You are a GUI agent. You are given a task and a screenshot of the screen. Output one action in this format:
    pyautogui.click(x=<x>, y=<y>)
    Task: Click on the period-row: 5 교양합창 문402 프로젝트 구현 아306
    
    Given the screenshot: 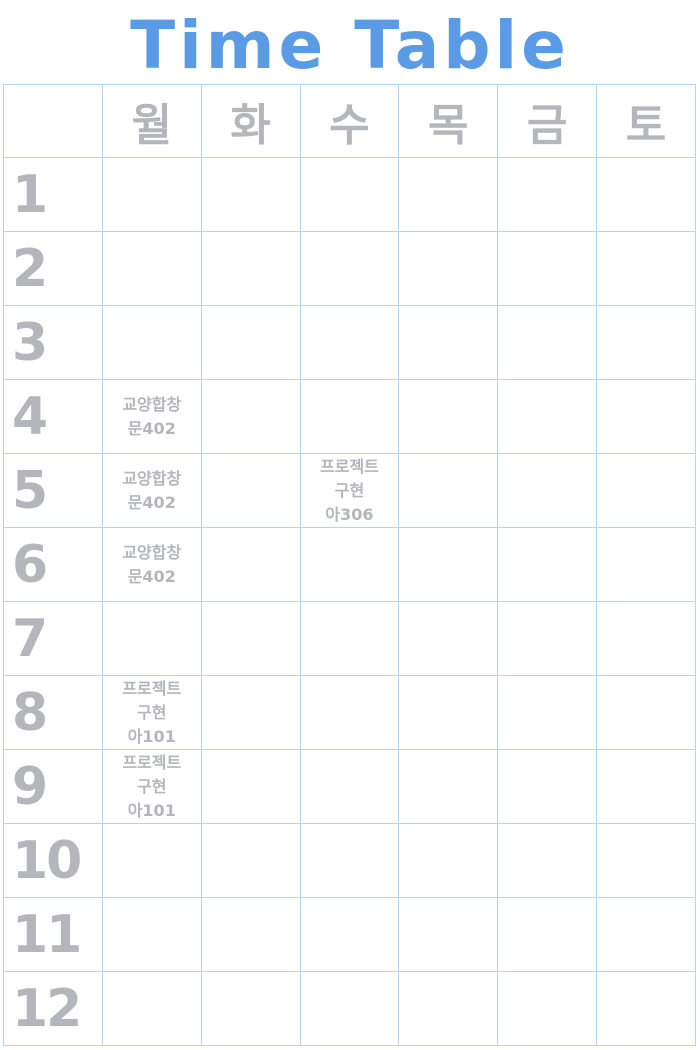 What is the action you would take?
    pyautogui.click(x=349, y=490)
    